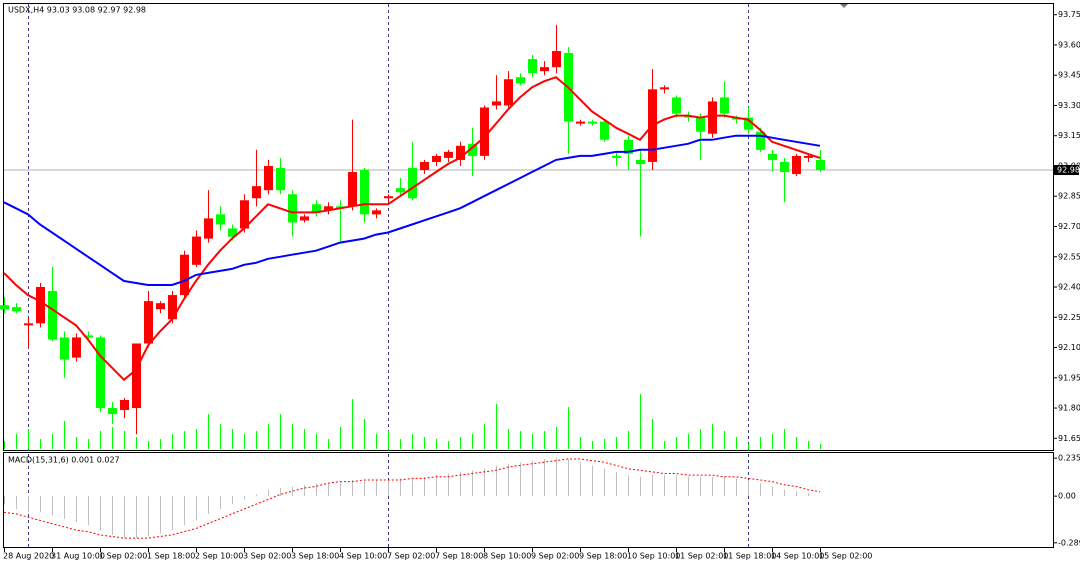  What do you see at coordinates (1069, 542) in the screenshot?
I see `y-tick-label: -0.289` at bounding box center [1069, 542].